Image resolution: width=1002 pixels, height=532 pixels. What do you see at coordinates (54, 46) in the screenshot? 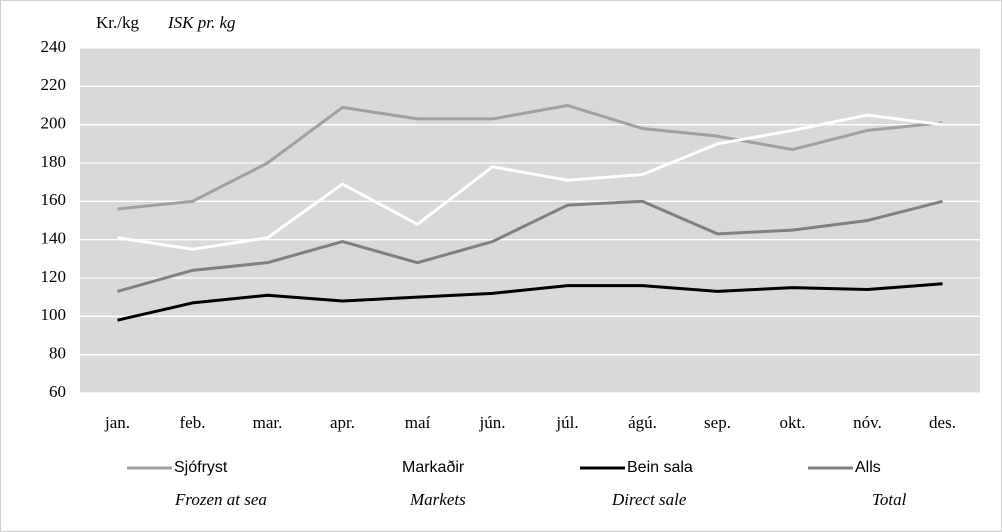
I see `y-tick-label: 240` at bounding box center [54, 46].